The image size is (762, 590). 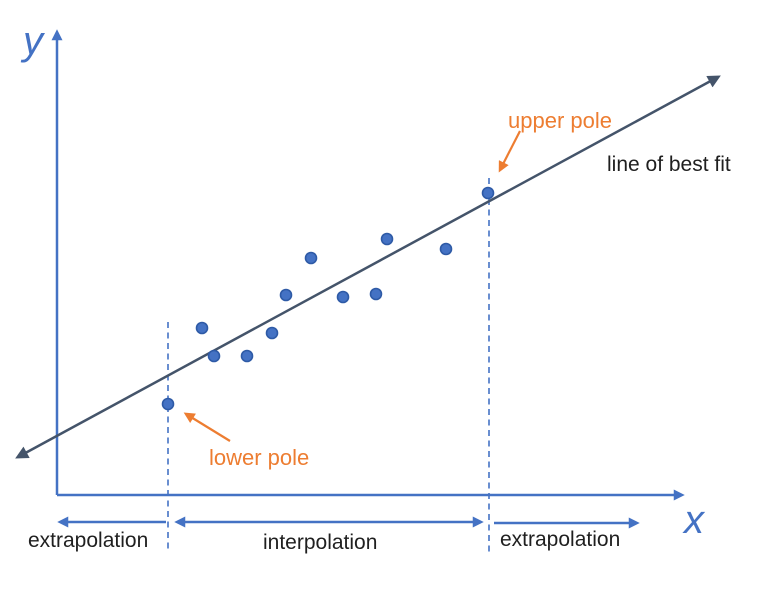 I want to click on lower-pole-pointer-arrow, so click(x=207, y=427).